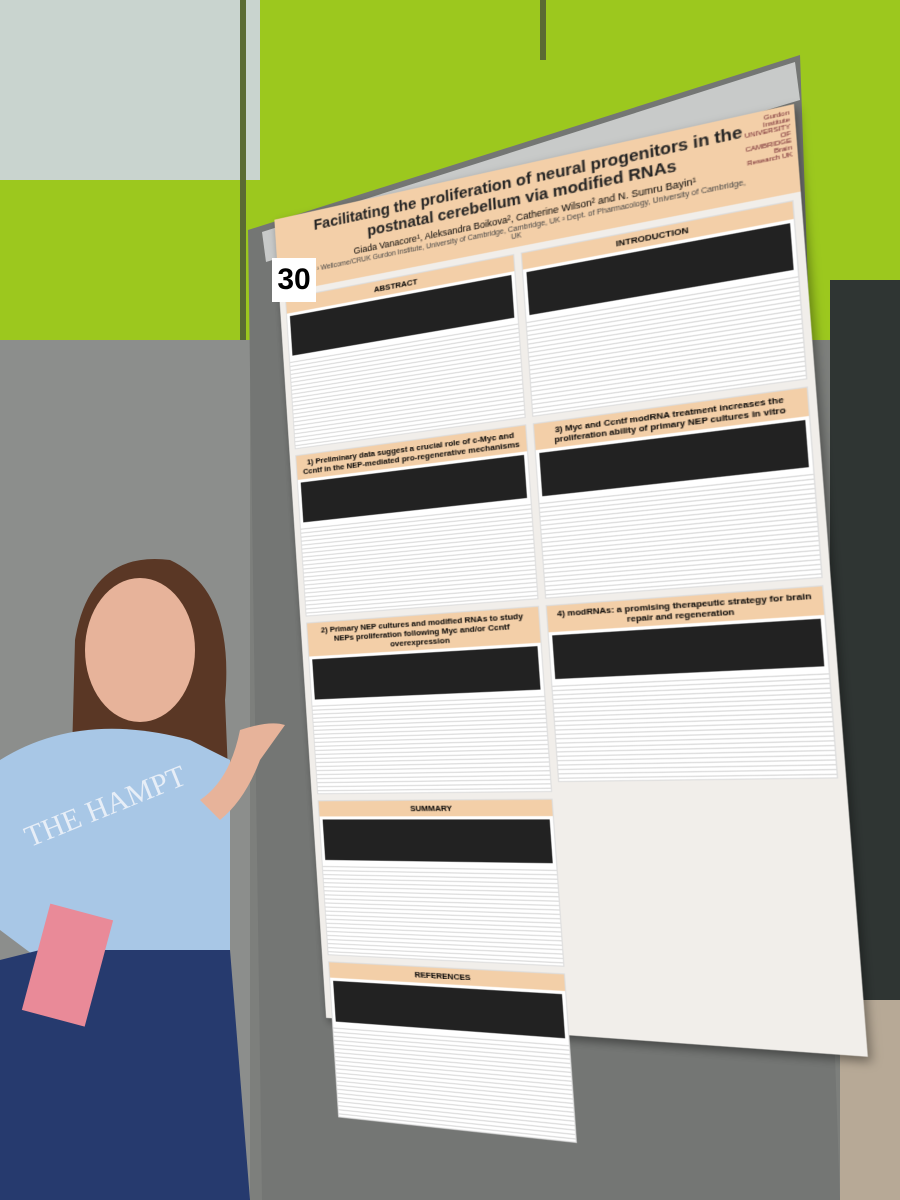 The image size is (900, 1200). I want to click on board-number: 30, so click(294, 280).